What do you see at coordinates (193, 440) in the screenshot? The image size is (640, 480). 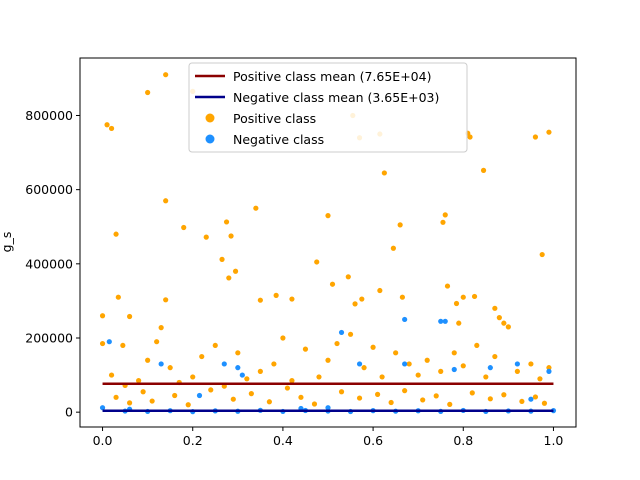 I see `x-tick-label-1: 0.2` at bounding box center [193, 440].